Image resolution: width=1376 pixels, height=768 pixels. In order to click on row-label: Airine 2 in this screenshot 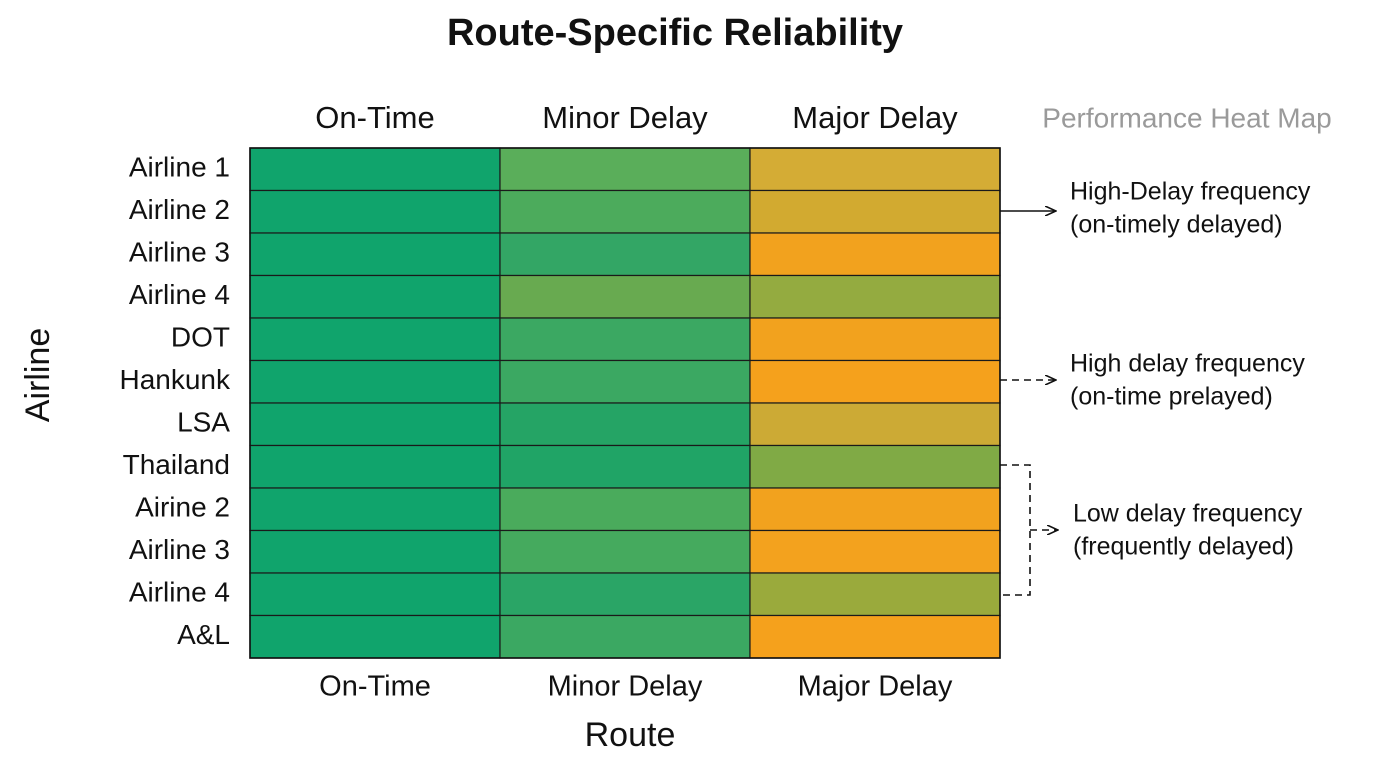, I will do `click(182, 507)`.